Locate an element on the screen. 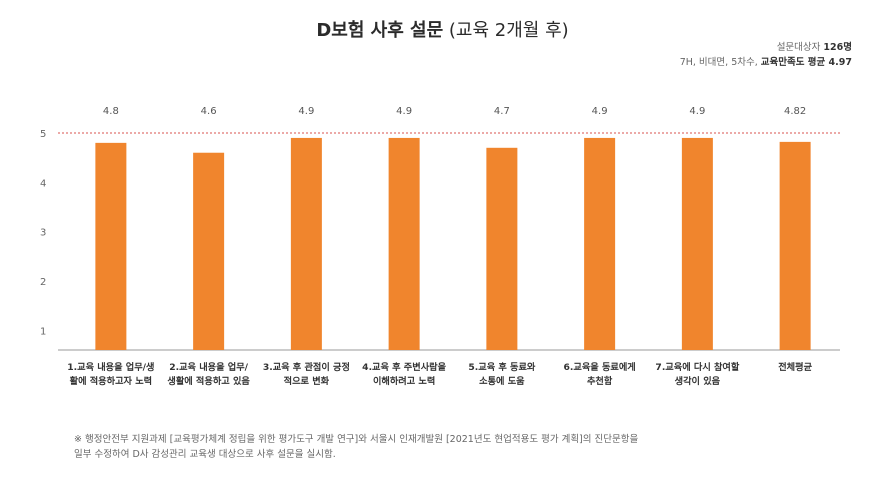  y-tick-label: 4 is located at coordinates (43, 183).